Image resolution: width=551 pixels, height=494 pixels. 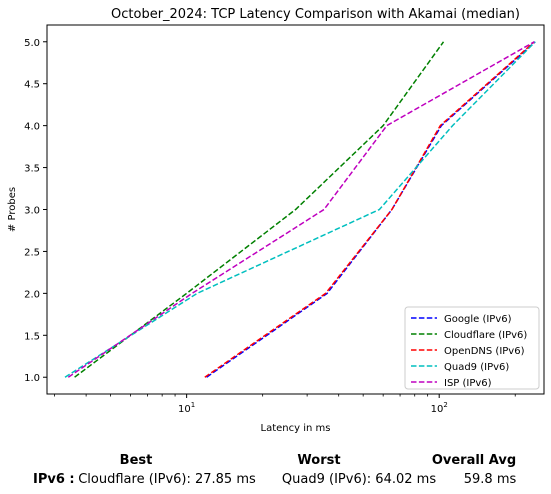 What do you see at coordinates (439, 408) in the screenshot?
I see `x-tick-label: 10²` at bounding box center [439, 408].